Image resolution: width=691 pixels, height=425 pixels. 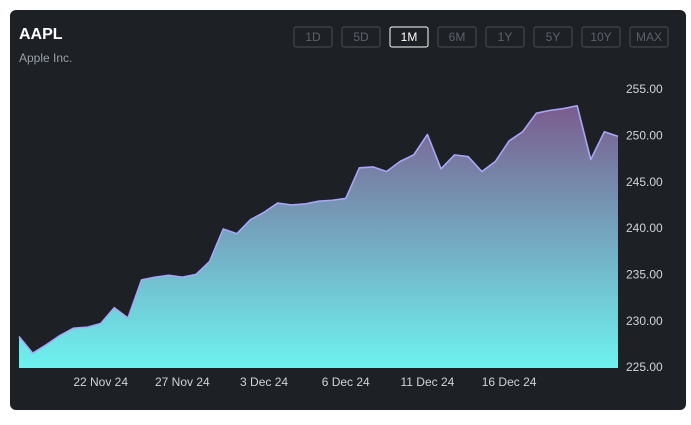 I want to click on range-button-label: 10Y, so click(x=600, y=37).